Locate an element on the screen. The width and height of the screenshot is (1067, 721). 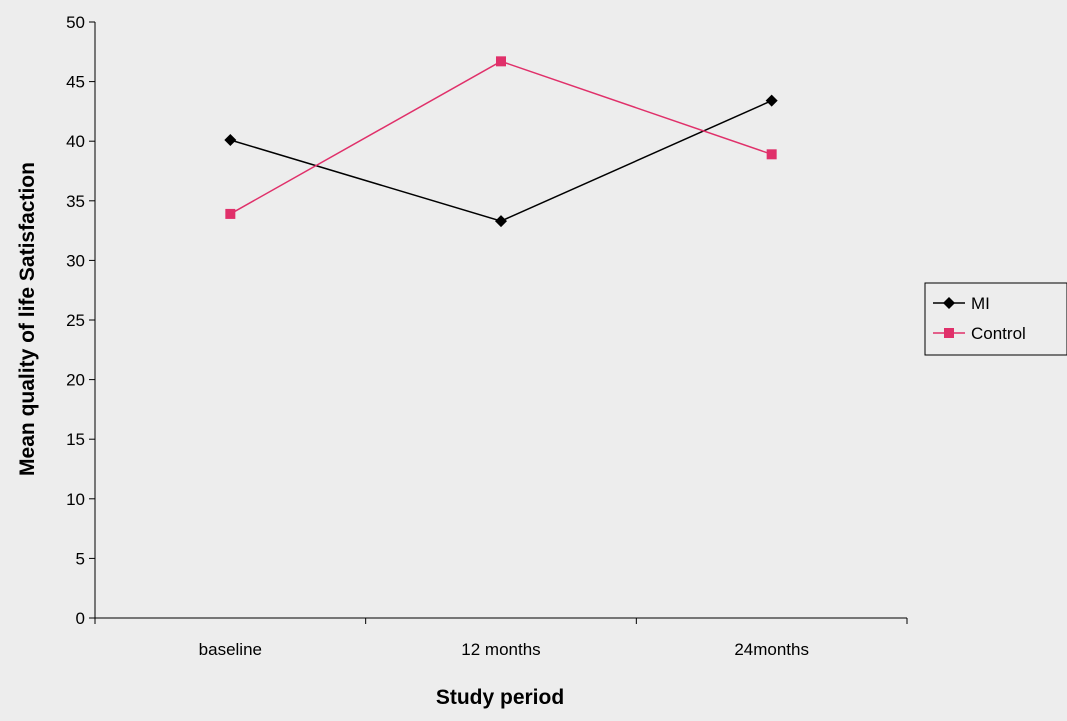
legend-item-control: Control is located at coordinates (979, 333).